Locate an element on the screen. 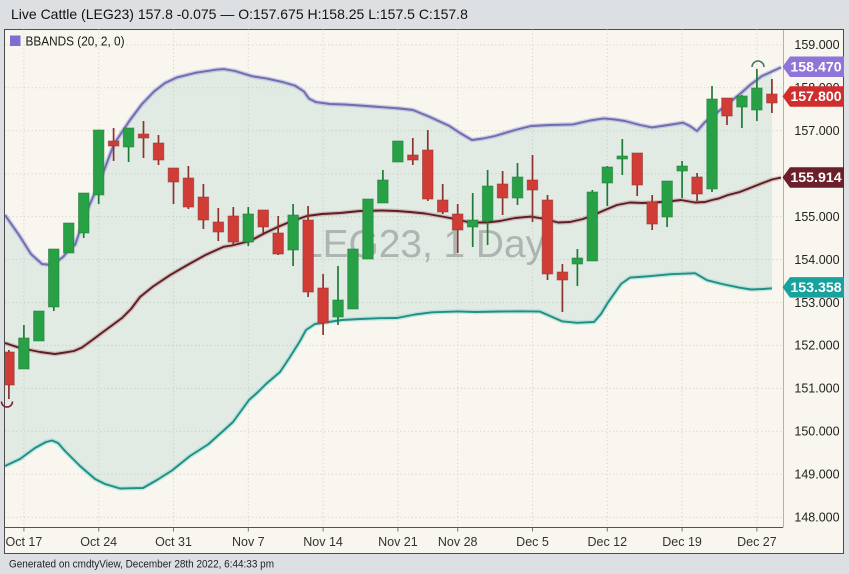  svg-text: 153.358 is located at coordinates (815, 288).